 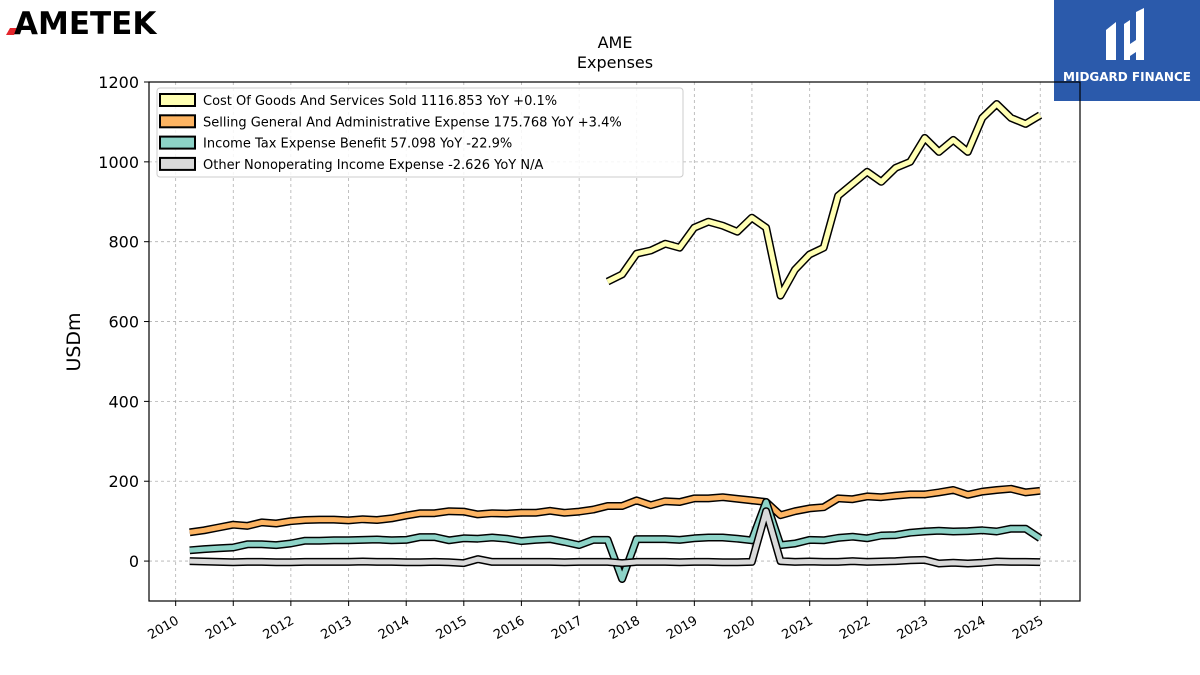 I want to click on brand-badge: MIDGARD FINANCE, so click(x=1127, y=50).